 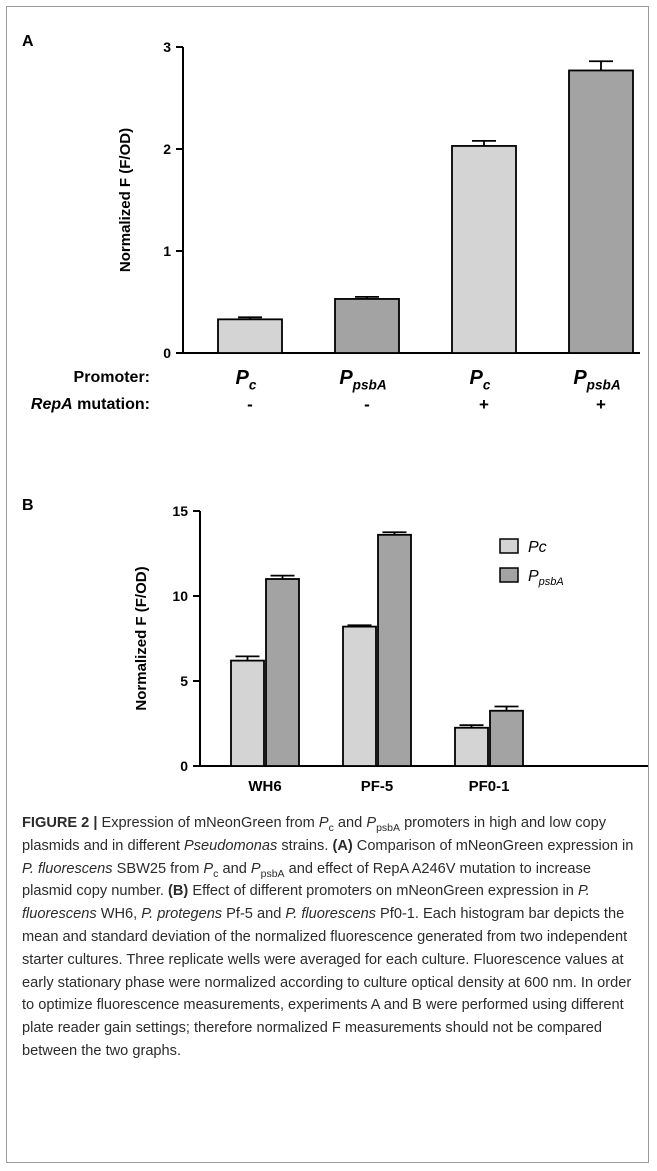 What do you see at coordinates (167, 47) in the screenshot?
I see `y-tick-label: 3` at bounding box center [167, 47].